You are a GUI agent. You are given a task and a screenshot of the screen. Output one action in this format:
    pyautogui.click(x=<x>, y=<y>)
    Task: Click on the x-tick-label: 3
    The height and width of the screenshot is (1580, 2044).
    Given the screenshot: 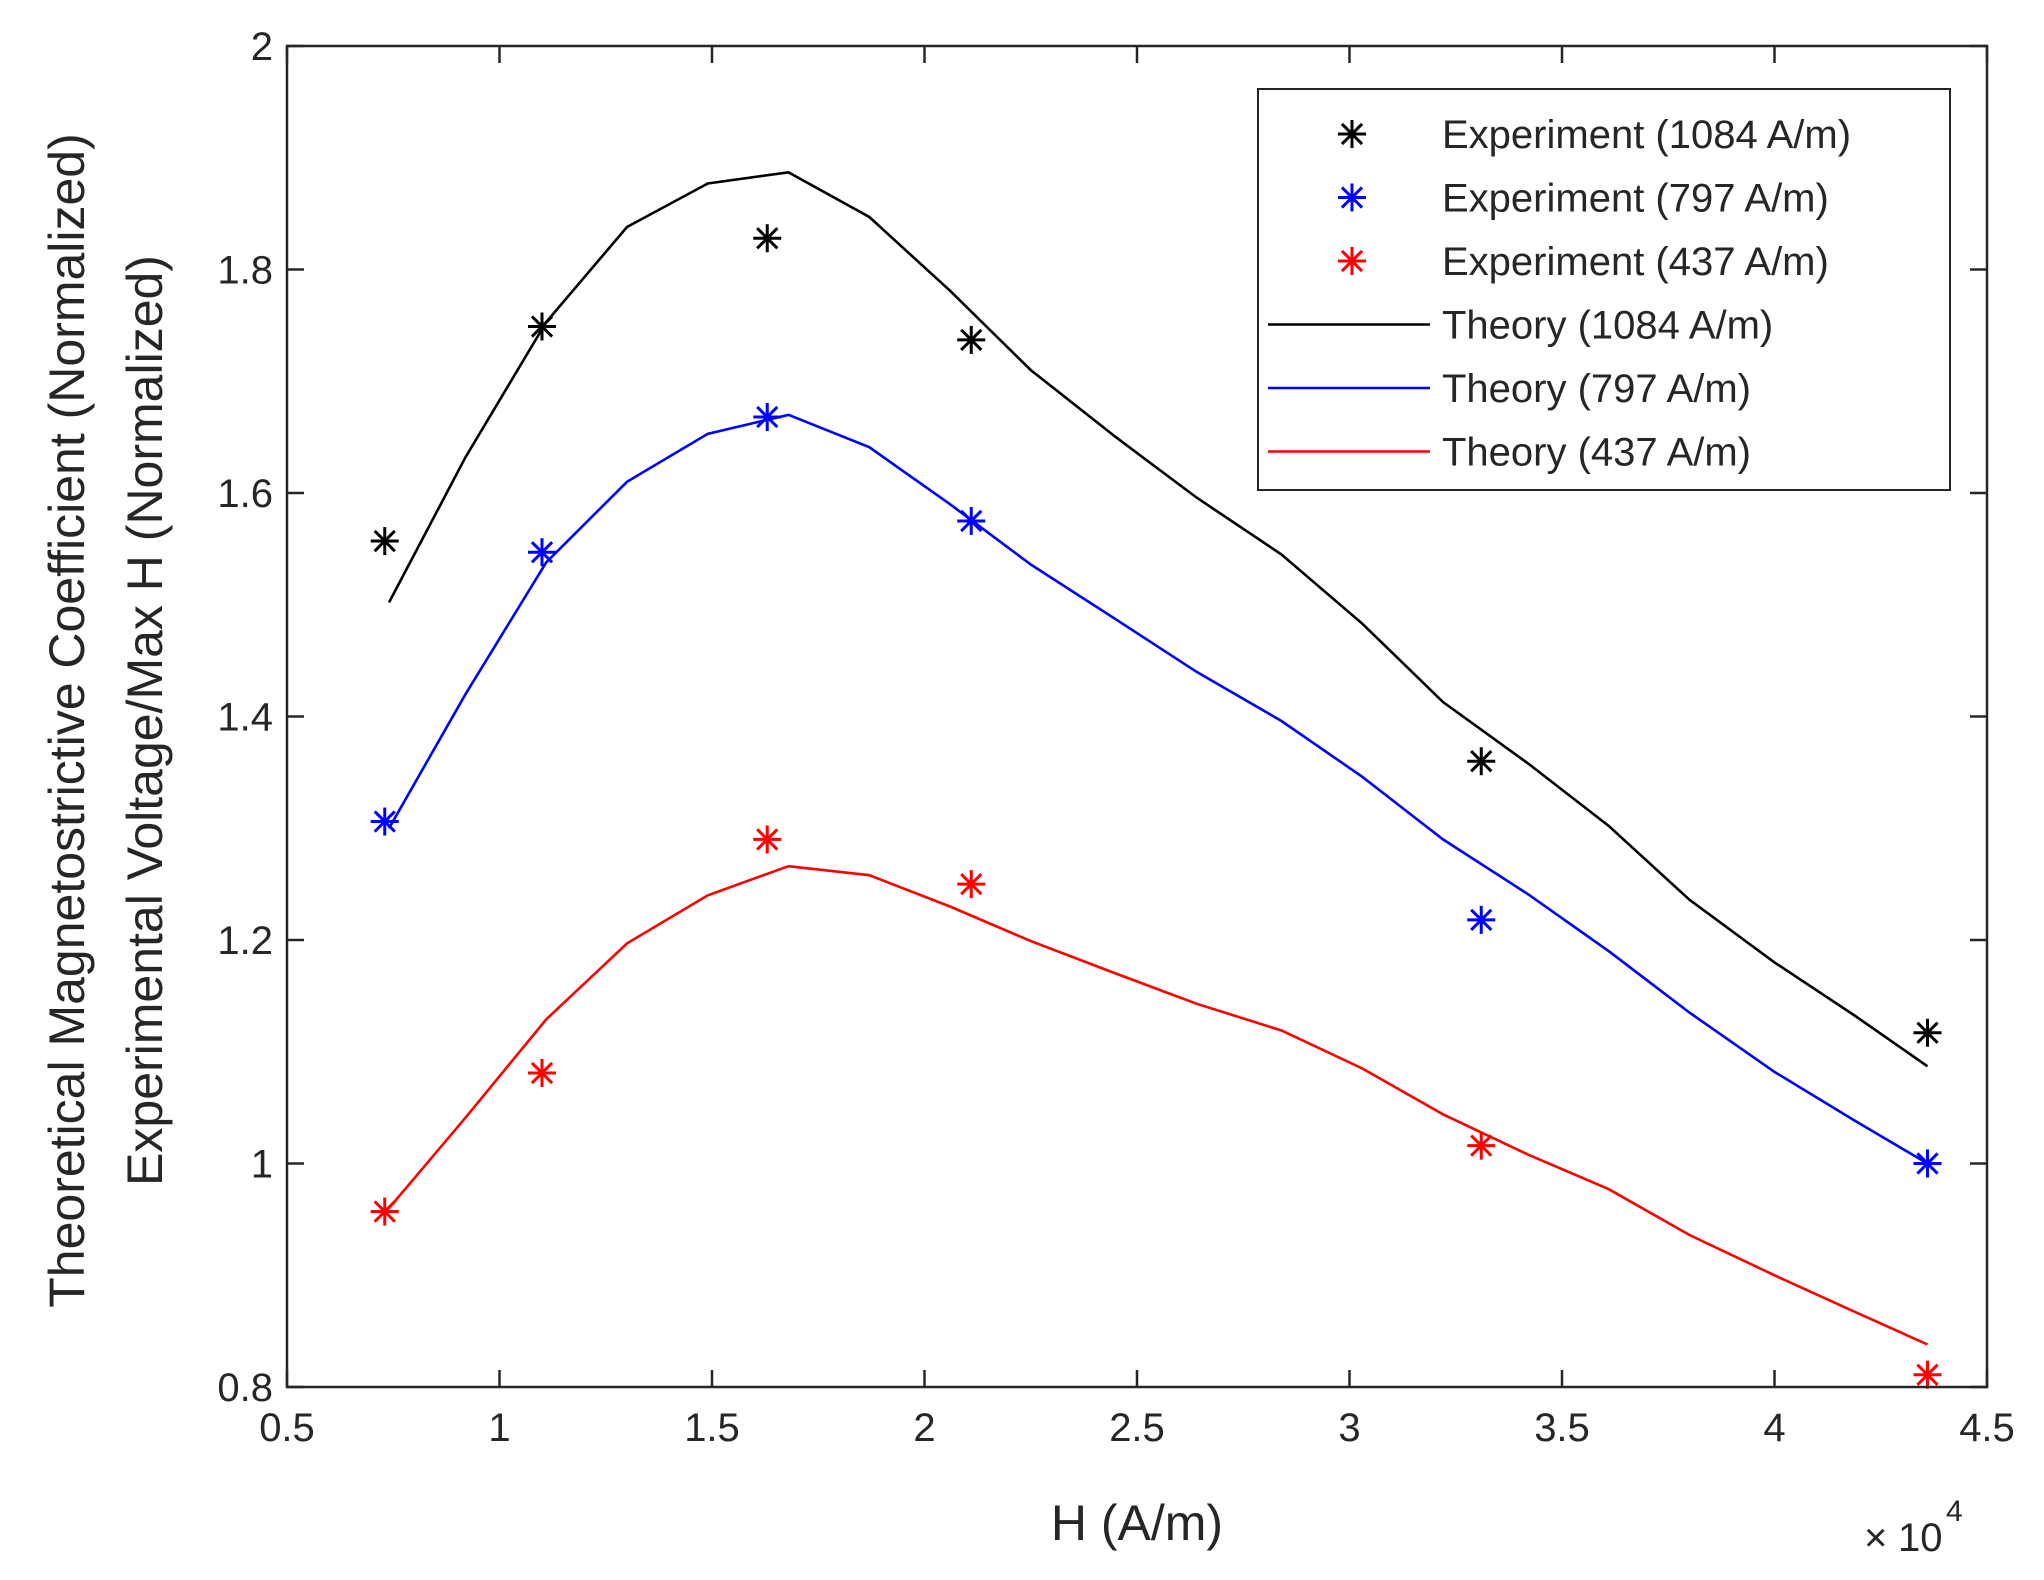 What is the action you would take?
    pyautogui.click(x=1349, y=1428)
    